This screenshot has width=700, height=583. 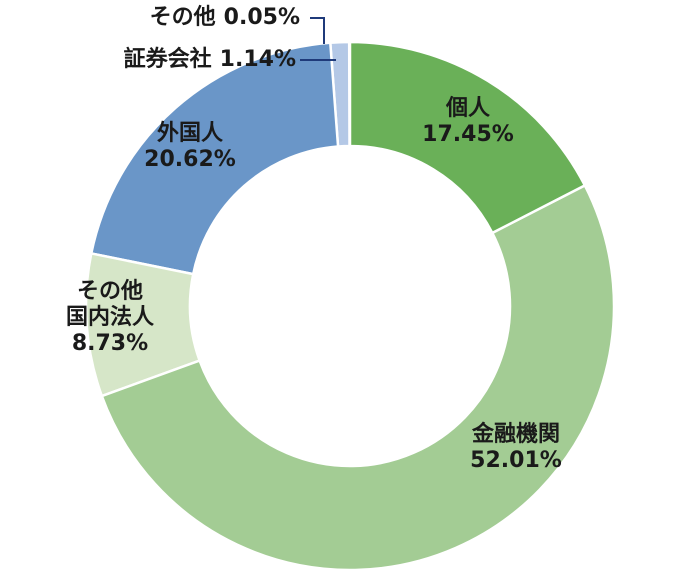 What do you see at coordinates (190, 159) in the screenshot?
I see `value-label: 20.62%` at bounding box center [190, 159].